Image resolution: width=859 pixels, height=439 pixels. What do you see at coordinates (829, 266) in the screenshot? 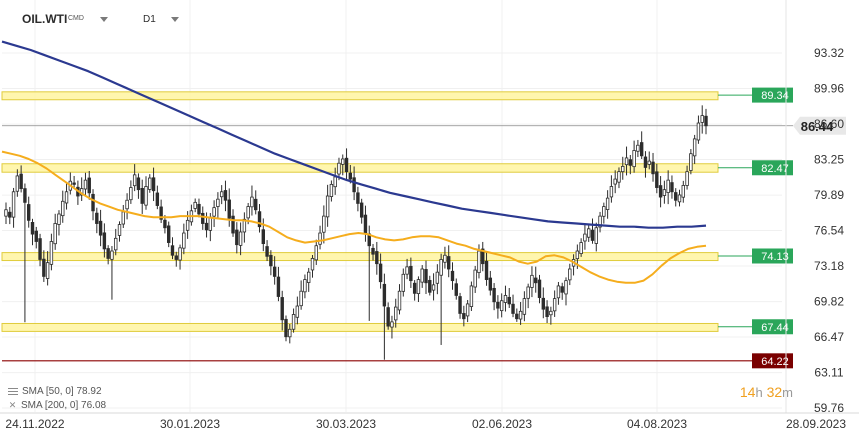
I see `price-tick-label: 73.18` at bounding box center [829, 266].